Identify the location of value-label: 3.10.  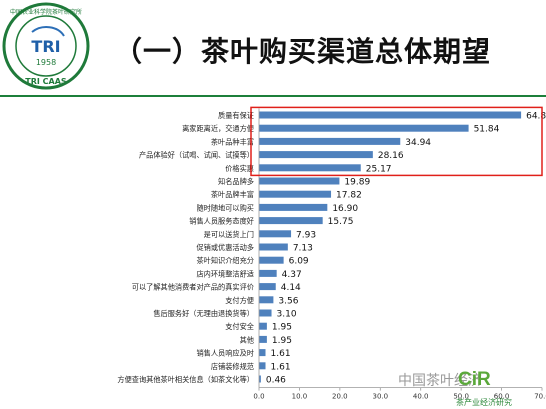
(287, 315).